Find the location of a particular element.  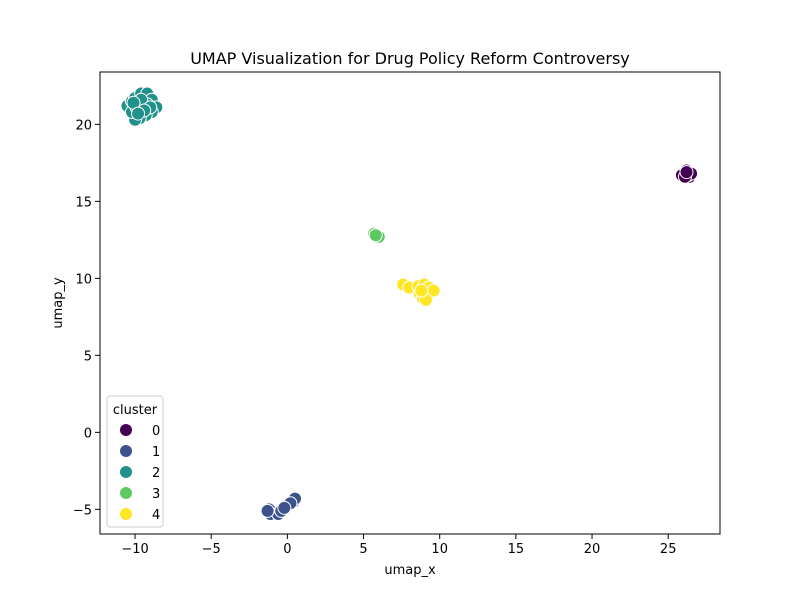

legend-label-3: 3 is located at coordinates (156, 494).